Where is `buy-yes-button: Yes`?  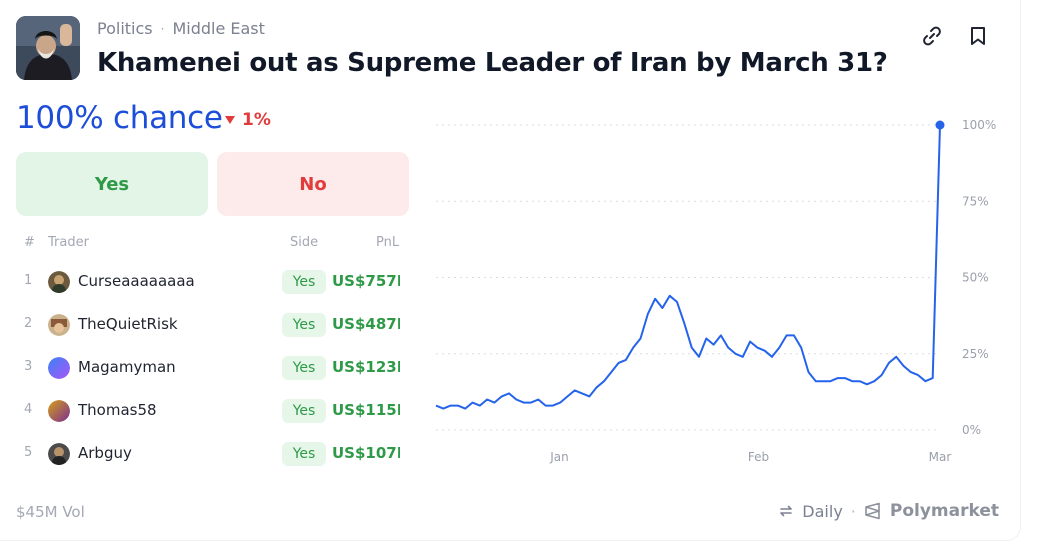 buy-yes-button: Yes is located at coordinates (112, 184).